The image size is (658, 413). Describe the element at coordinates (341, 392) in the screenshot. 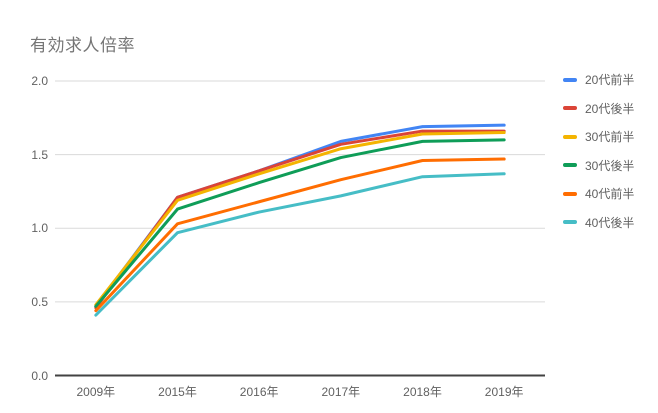

I see `x-axis-label: 2017年` at that location.